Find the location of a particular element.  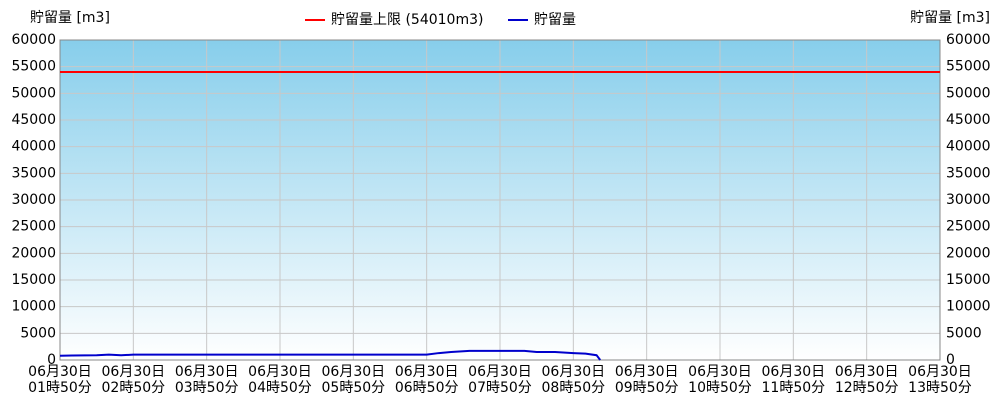

x-tick-label: 06月30日 13時50分 is located at coordinates (940, 380).